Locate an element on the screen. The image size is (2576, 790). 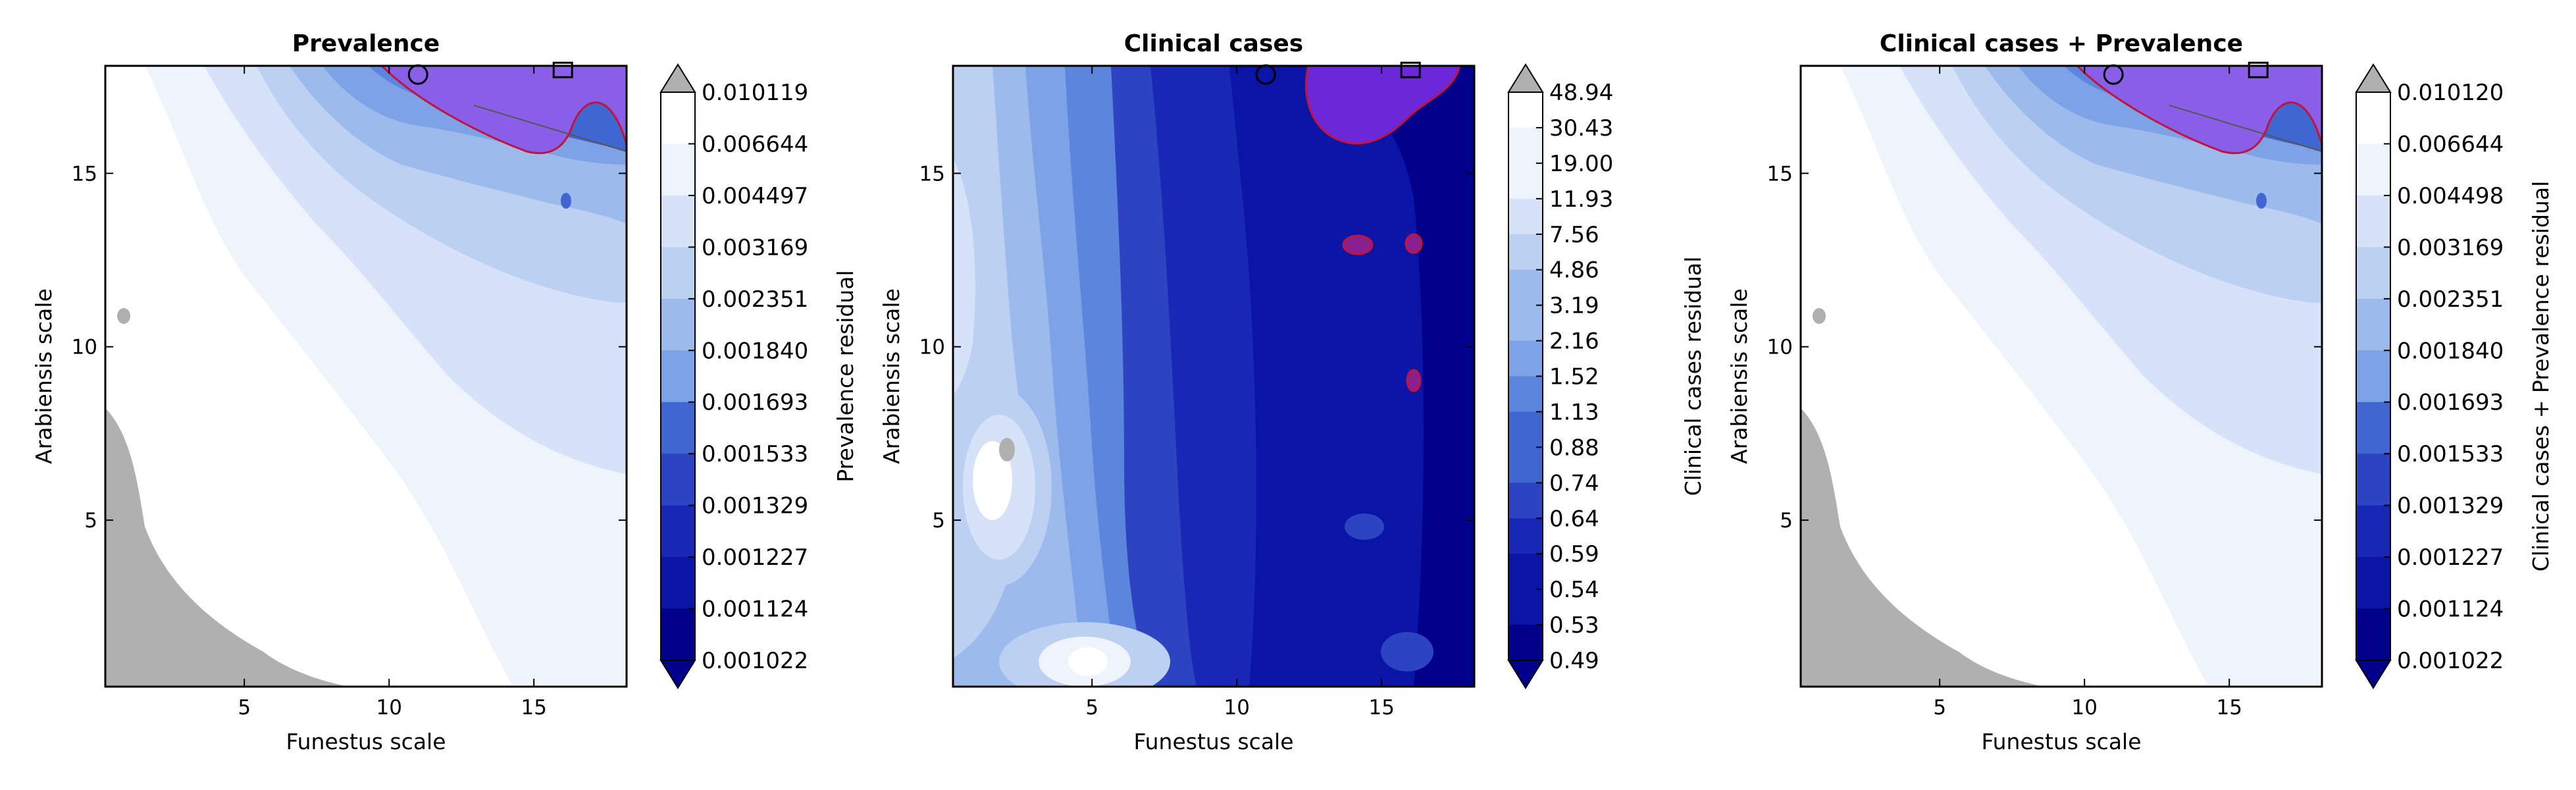
purple-region is located at coordinates (1382, 106).